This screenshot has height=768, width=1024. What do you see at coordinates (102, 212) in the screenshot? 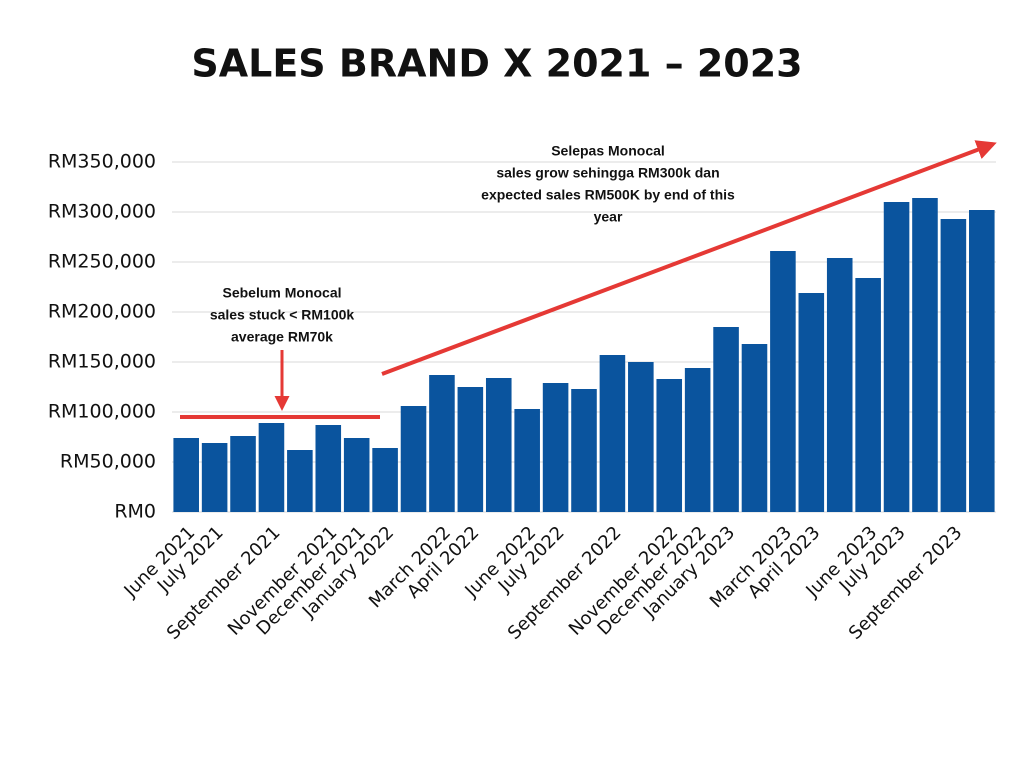
I see `y-tick-label: RM300,000` at bounding box center [102, 212].